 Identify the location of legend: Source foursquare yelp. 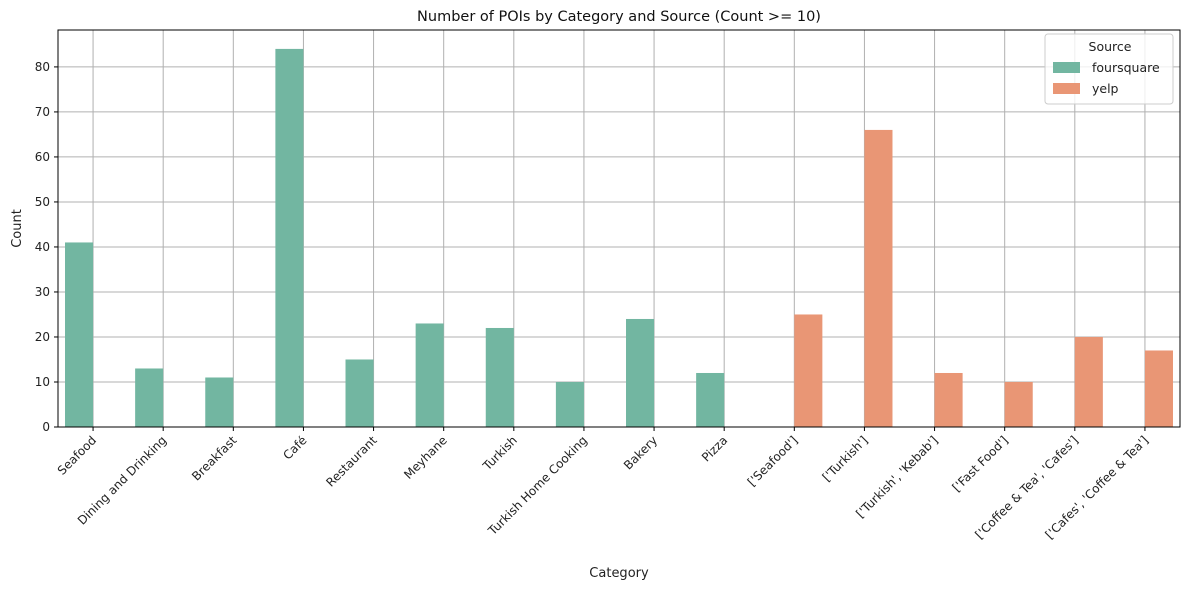
(1109, 69).